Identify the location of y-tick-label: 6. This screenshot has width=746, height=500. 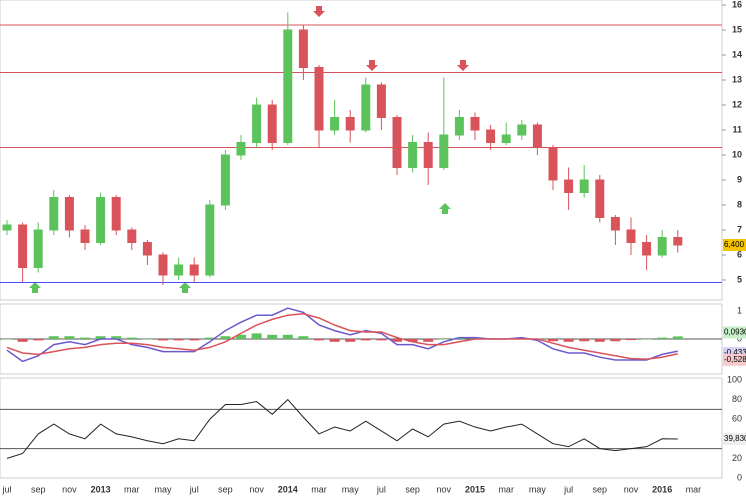
(739, 254).